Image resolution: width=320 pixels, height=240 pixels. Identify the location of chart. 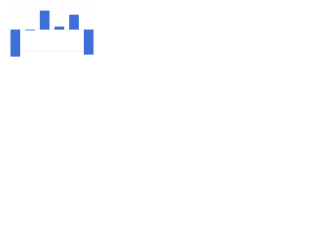
(52, 32).